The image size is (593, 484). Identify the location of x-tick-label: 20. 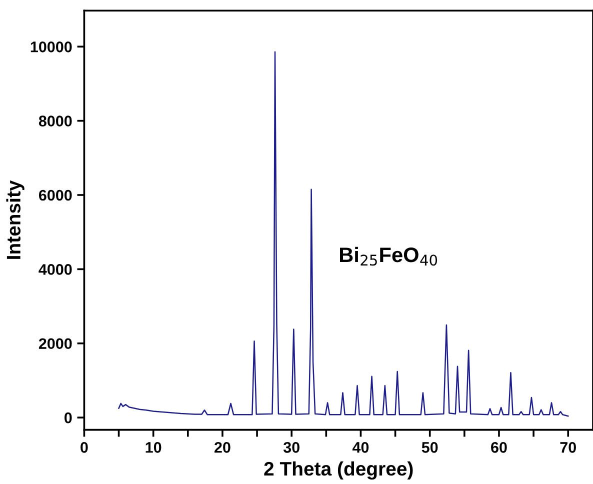
(222, 447).